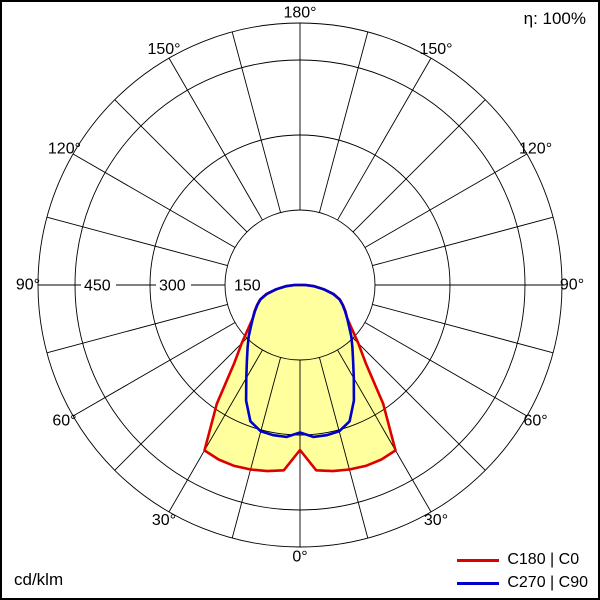 The image size is (600, 600). Describe the element at coordinates (39, 579) in the screenshot. I see `unit-label: cd/klm` at that location.